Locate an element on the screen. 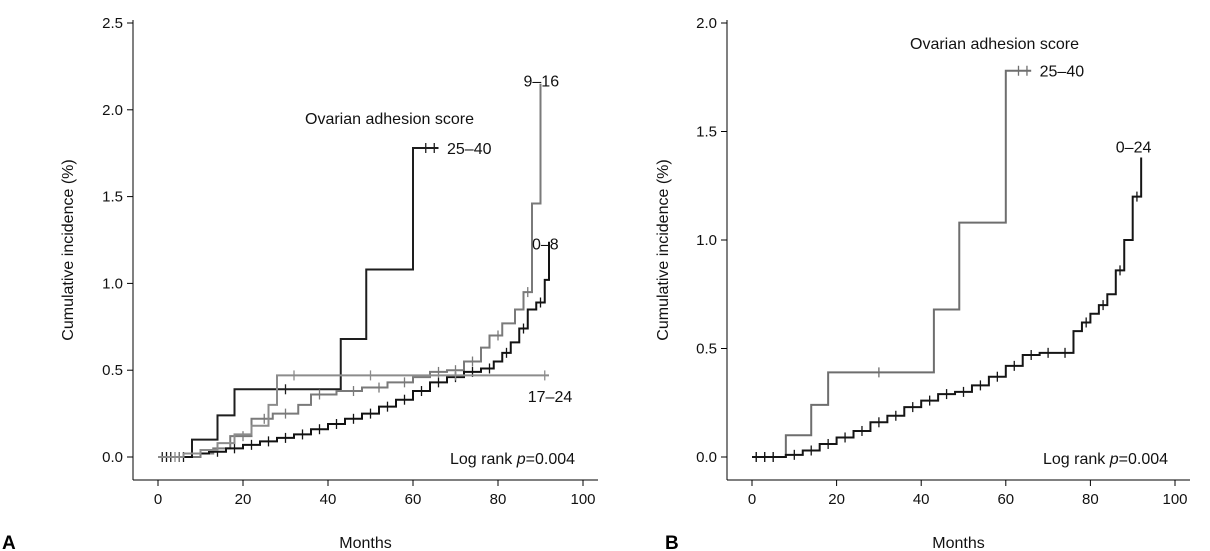 This screenshot has height=551, width=1210. series-label: 9–16 is located at coordinates (542, 81).